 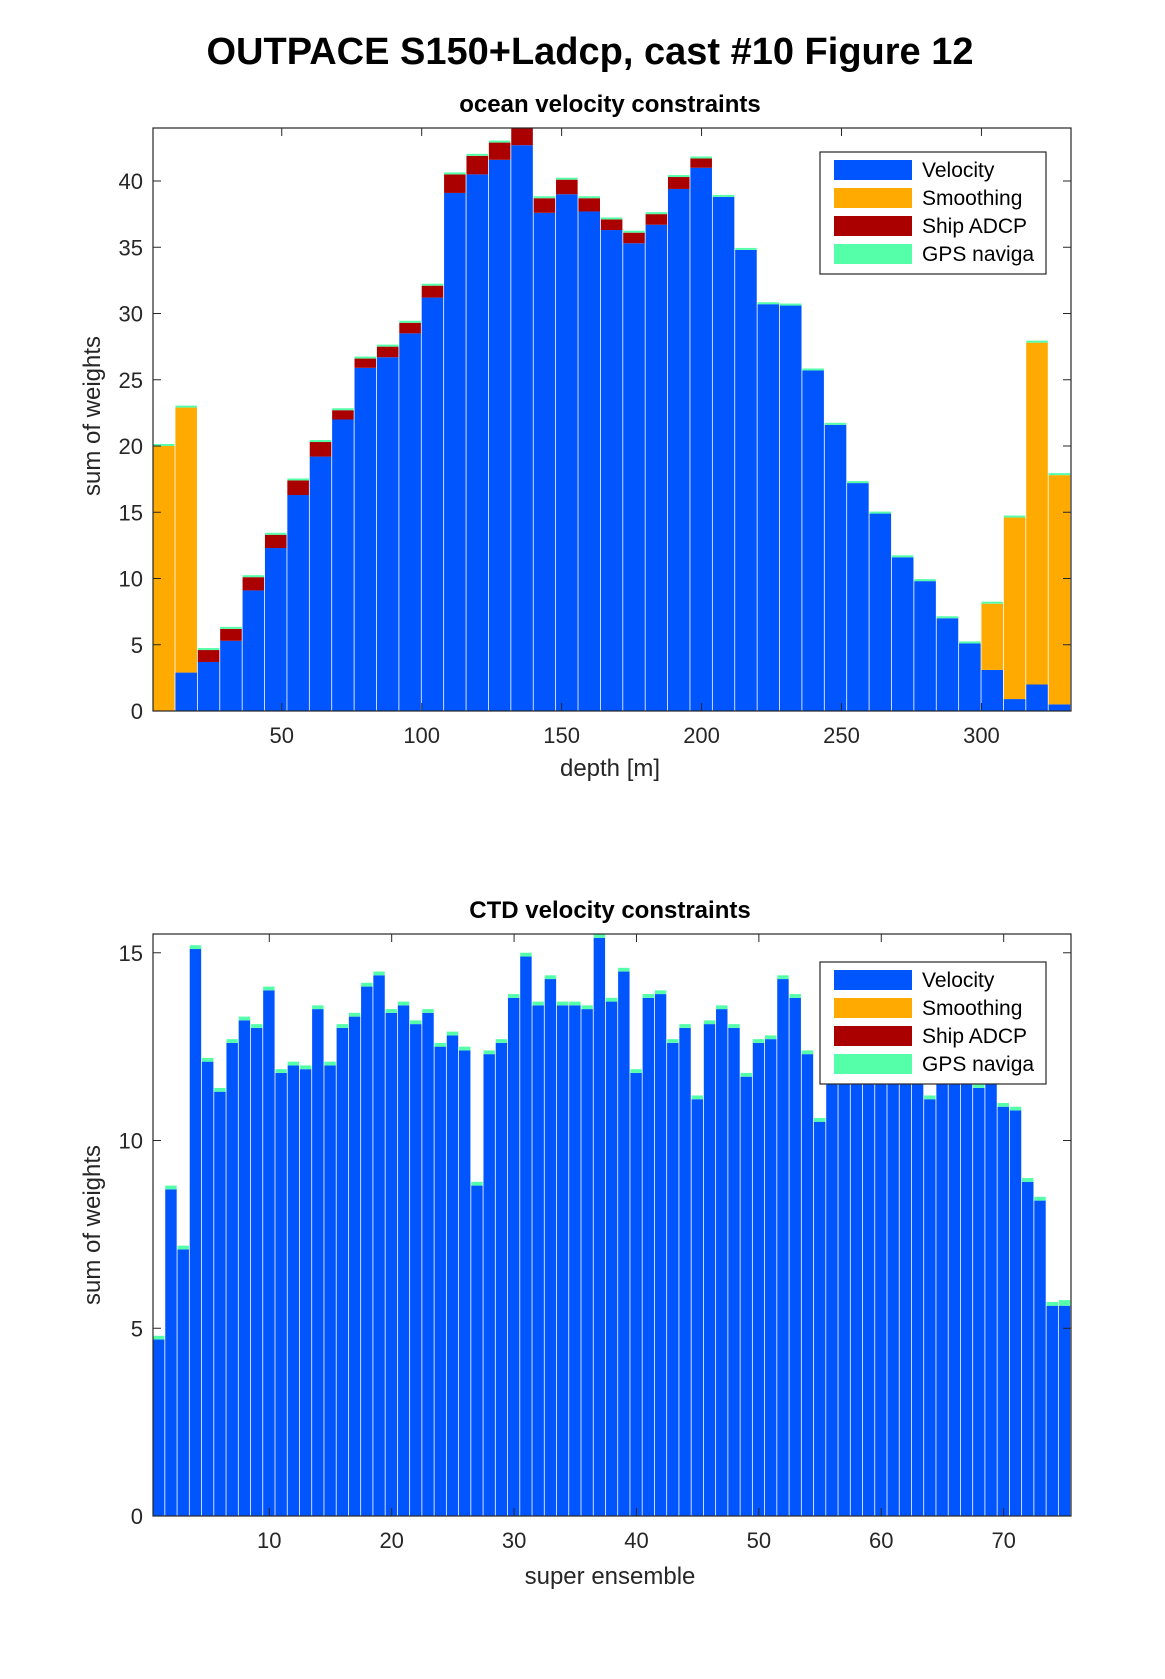 What do you see at coordinates (636, 1540) in the screenshot?
I see `x-tick-label: 40` at bounding box center [636, 1540].